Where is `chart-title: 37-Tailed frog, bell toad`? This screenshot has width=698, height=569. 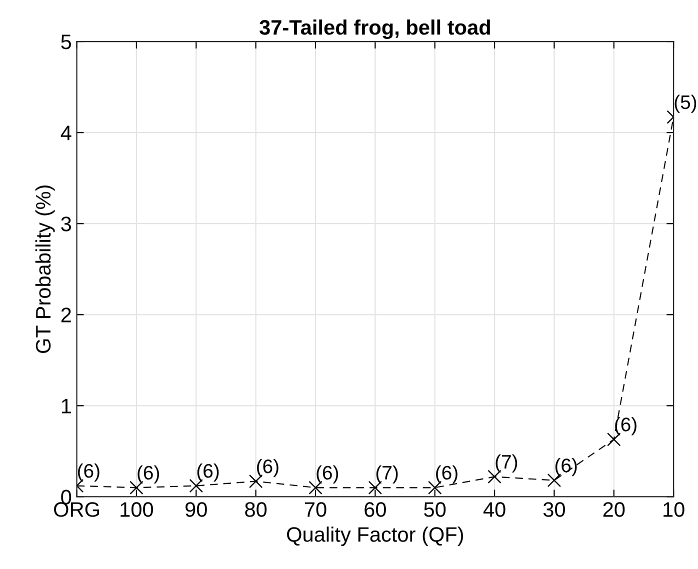 chart-title: 37-Tailed frog, bell toad is located at coordinates (375, 29).